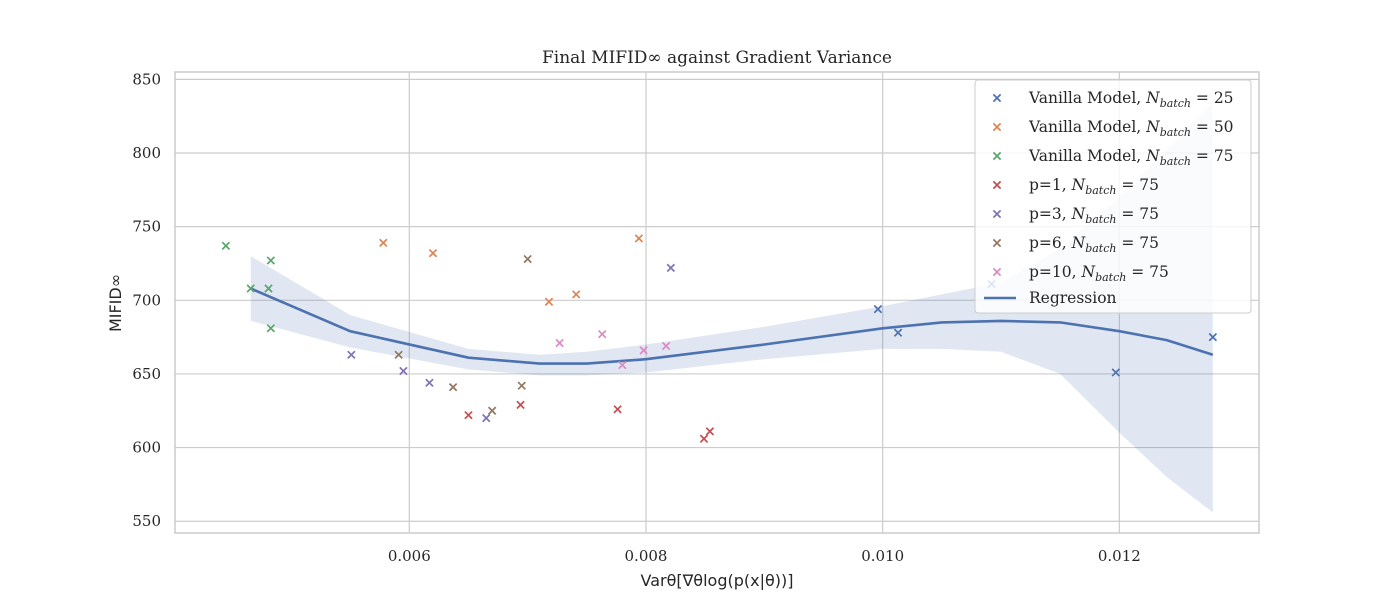  What do you see at coordinates (1131, 128) in the screenshot?
I see `legend-label: Vanilla Model, Nbatch = 50` at bounding box center [1131, 128].